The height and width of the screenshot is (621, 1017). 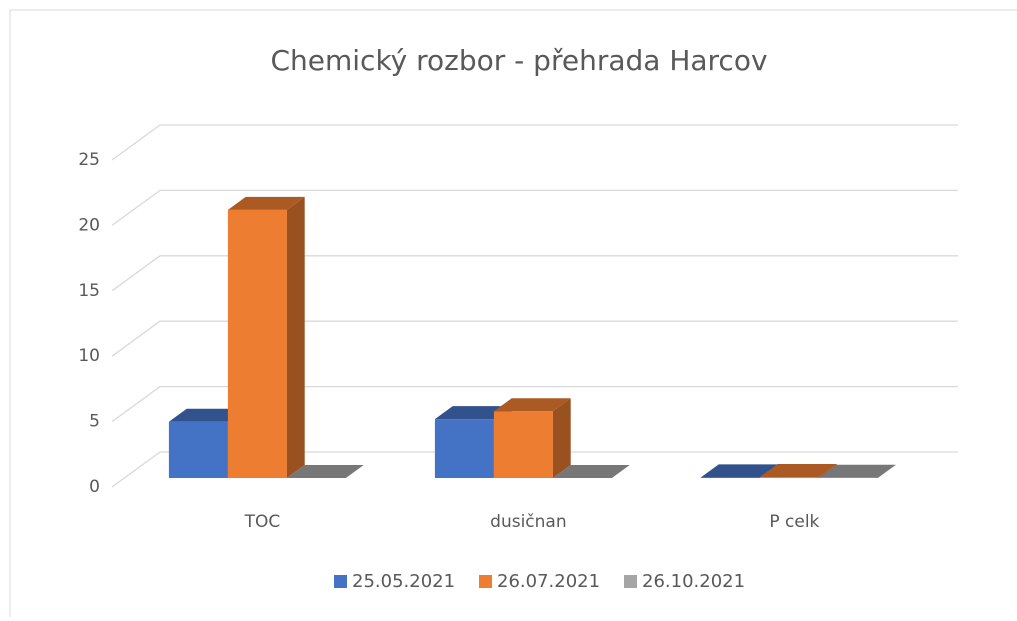 What do you see at coordinates (794, 522) in the screenshot?
I see `x-tick-label: P celk` at bounding box center [794, 522].